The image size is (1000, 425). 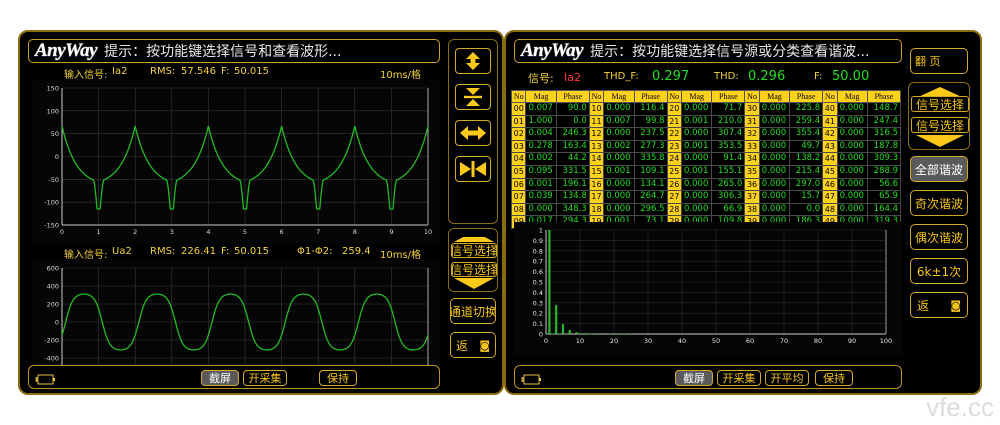 What do you see at coordinates (728, 184) in the screenshot?
I see `harm-phase: 265.0` at bounding box center [728, 184].